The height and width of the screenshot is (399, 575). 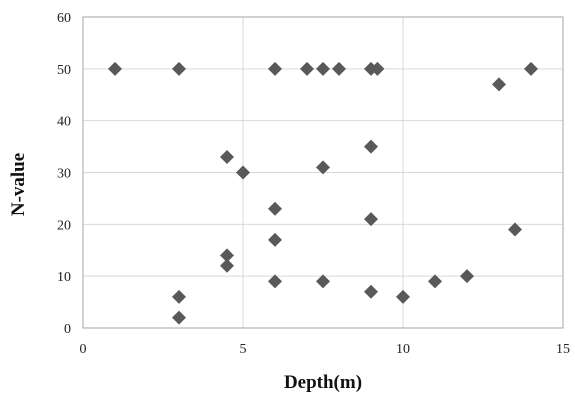 I want to click on x-tick-label: 10, so click(x=403, y=349).